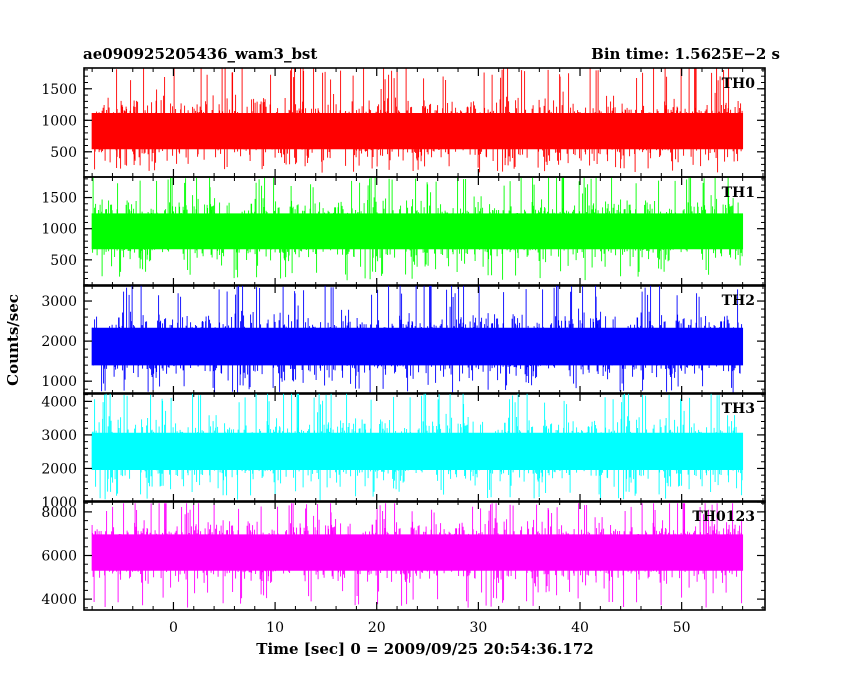 Image resolution: width=850 pixels, height=685 pixels. I want to click on series-th1, so click(417, 229).